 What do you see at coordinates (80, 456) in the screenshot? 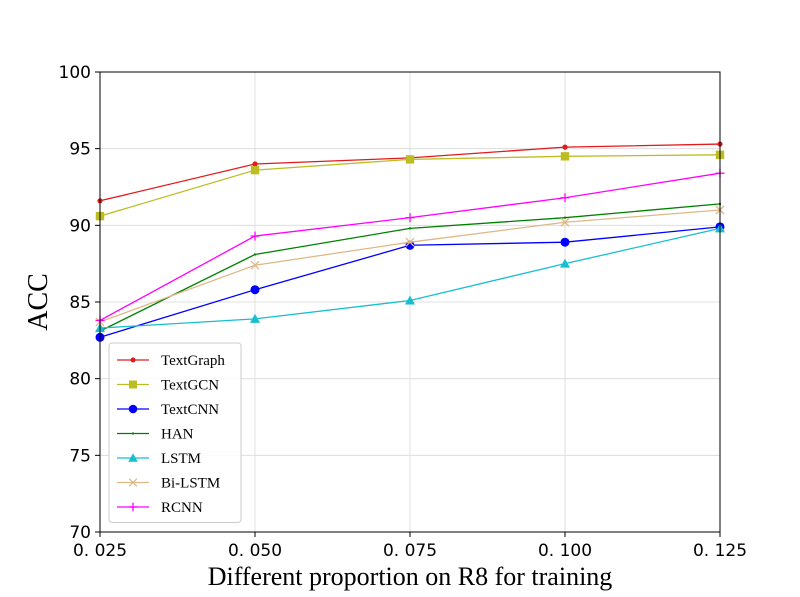
I see `y-tick-label: 75` at bounding box center [80, 456].